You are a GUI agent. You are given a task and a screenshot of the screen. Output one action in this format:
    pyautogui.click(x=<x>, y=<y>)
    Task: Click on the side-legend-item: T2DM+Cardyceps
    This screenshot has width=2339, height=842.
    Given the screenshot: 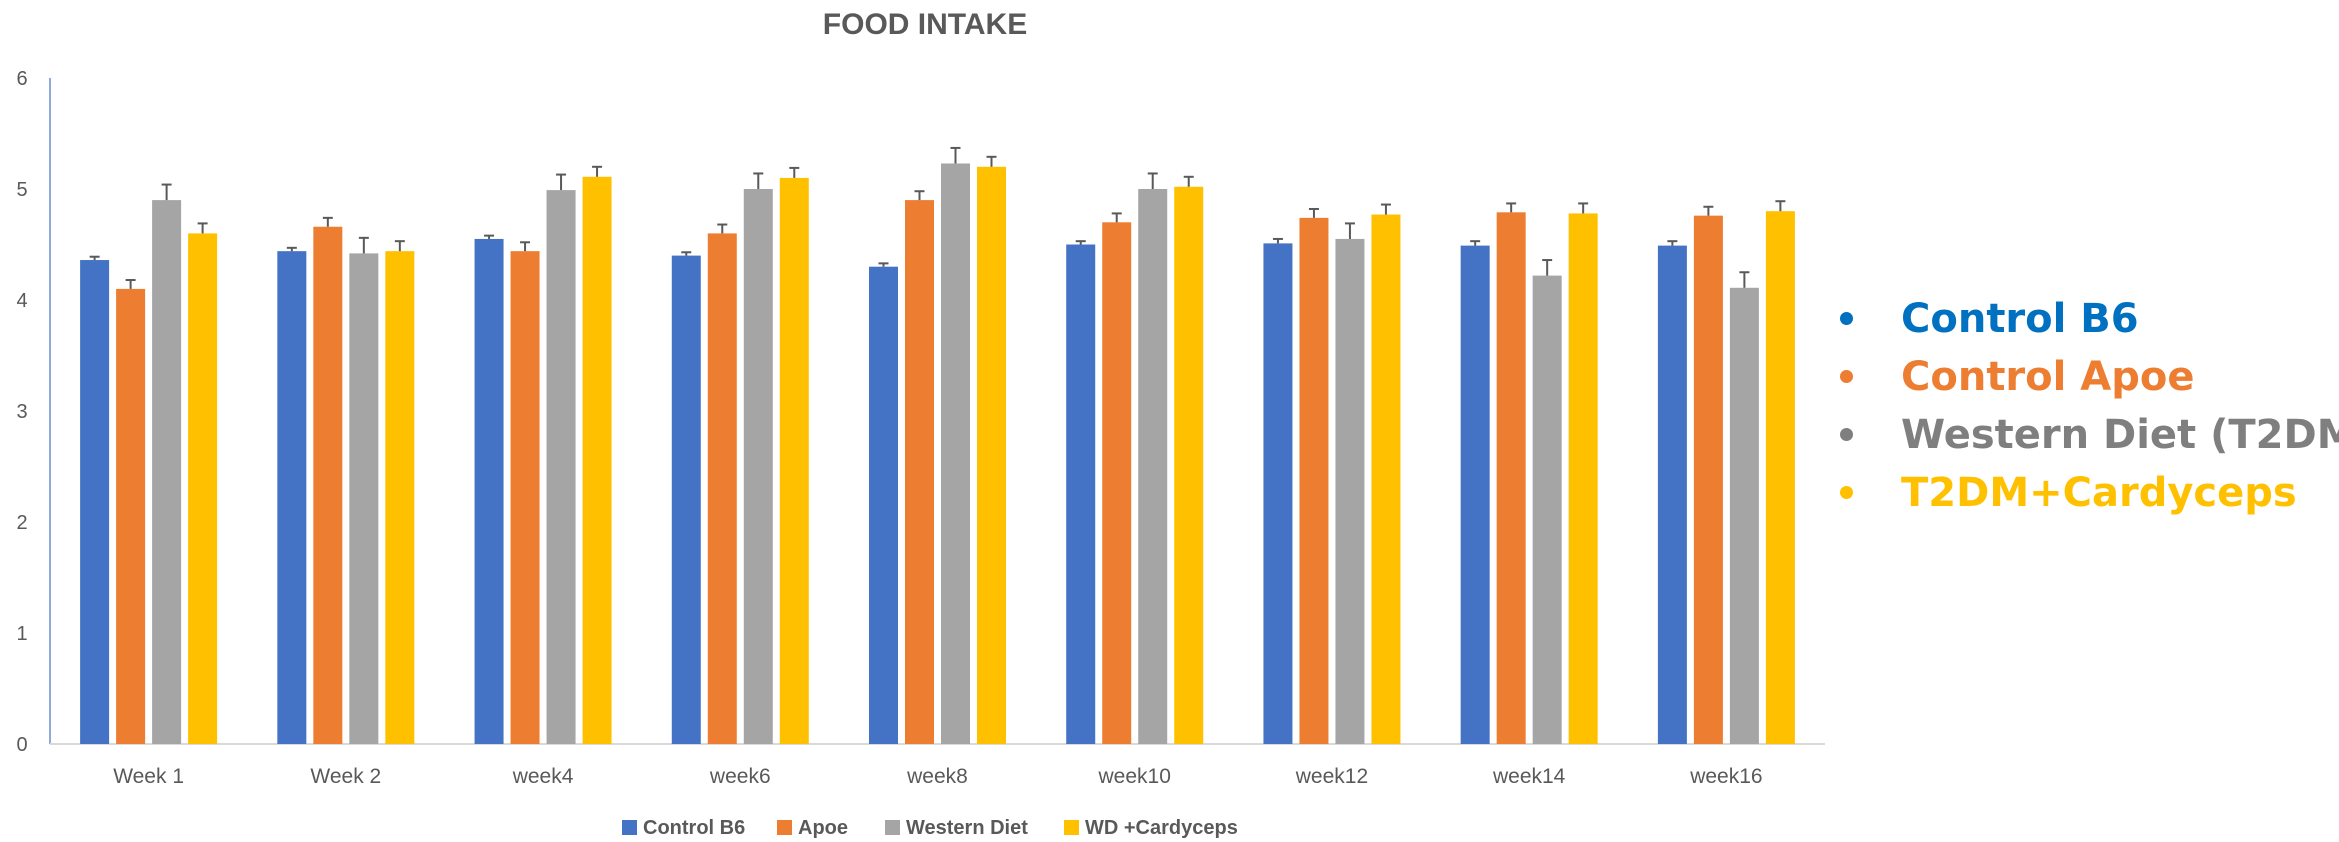 What is the action you would take?
    pyautogui.click(x=2089, y=493)
    